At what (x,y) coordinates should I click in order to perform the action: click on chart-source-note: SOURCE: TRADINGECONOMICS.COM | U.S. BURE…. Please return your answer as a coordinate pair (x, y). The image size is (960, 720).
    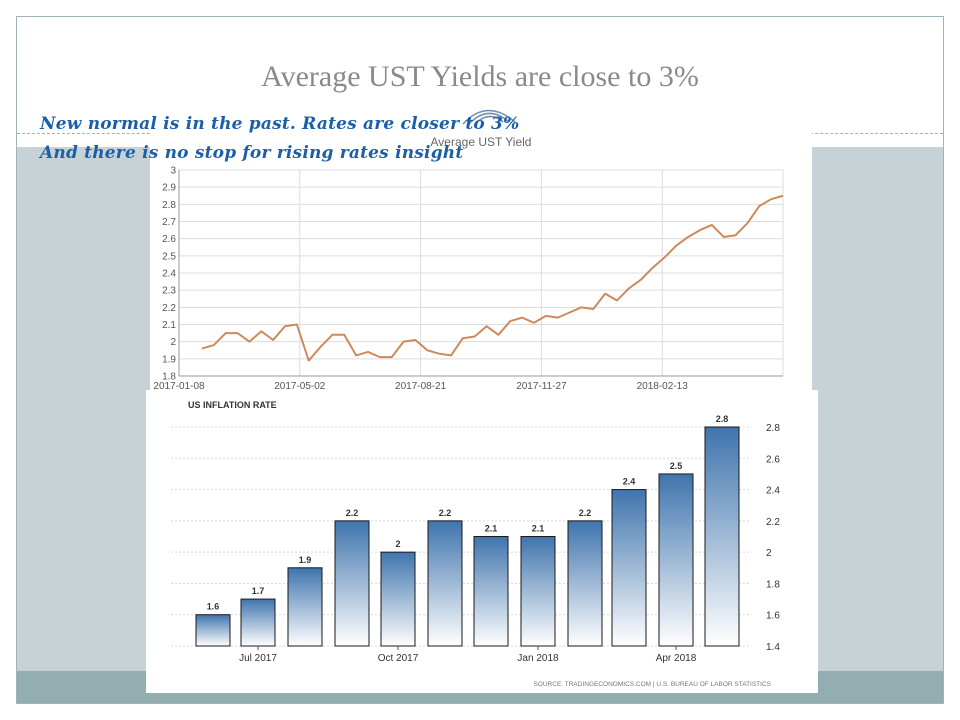
    Looking at the image, I should click on (652, 684).